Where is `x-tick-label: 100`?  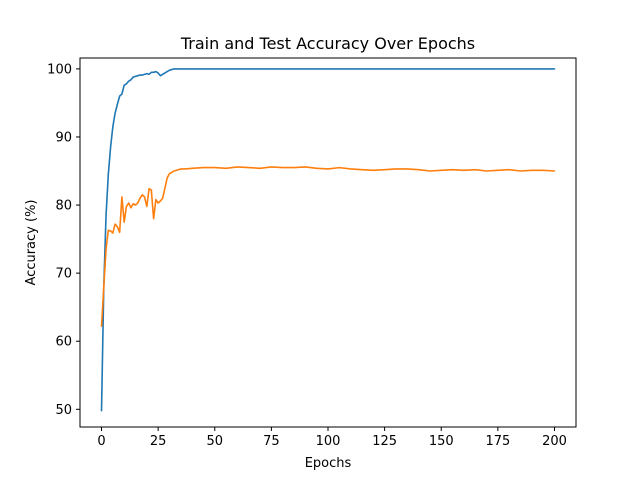 x-tick-label: 100 is located at coordinates (328, 441).